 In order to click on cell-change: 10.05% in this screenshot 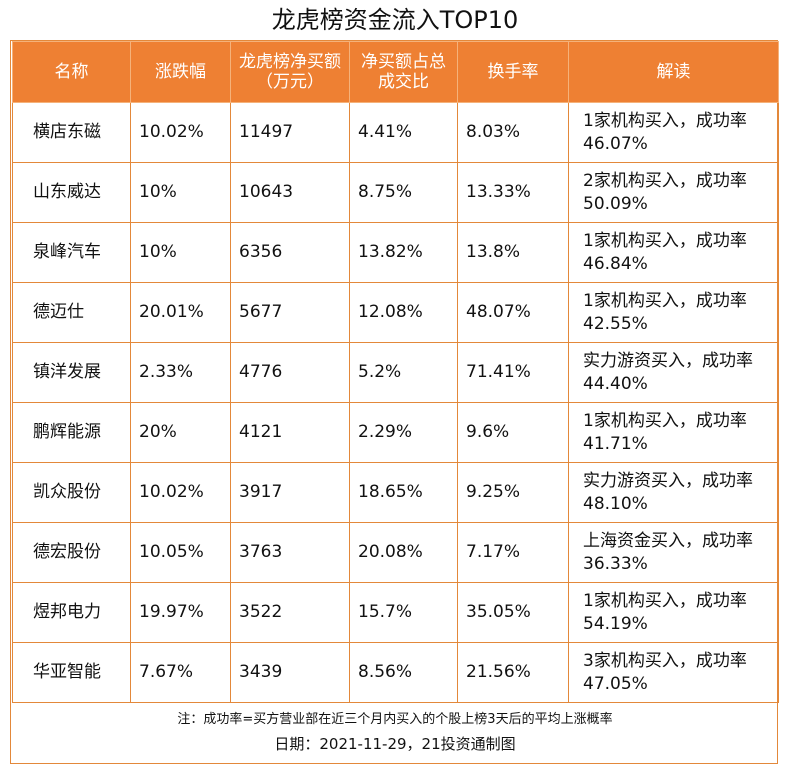, I will do `click(180, 552)`.